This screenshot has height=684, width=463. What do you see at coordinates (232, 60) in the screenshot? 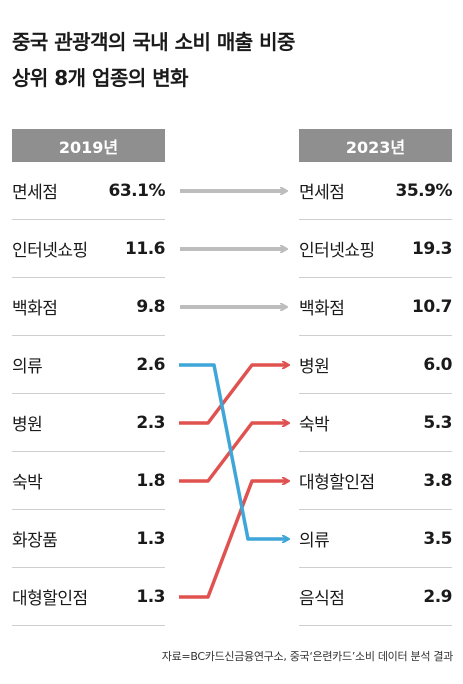
I see `chart-title: 중국 관광객의 국내 소비 매출 비중 상위 8개 업종의 변화` at bounding box center [232, 60].